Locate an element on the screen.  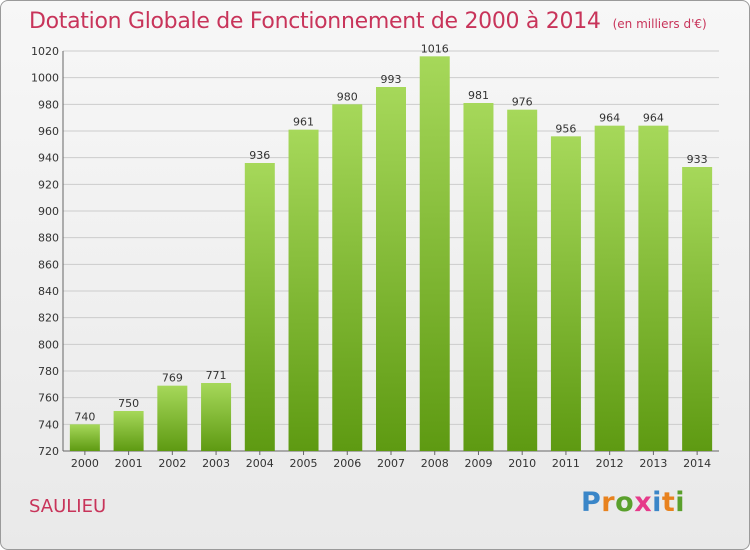
bar-value-label: 769 is located at coordinates (172, 378).